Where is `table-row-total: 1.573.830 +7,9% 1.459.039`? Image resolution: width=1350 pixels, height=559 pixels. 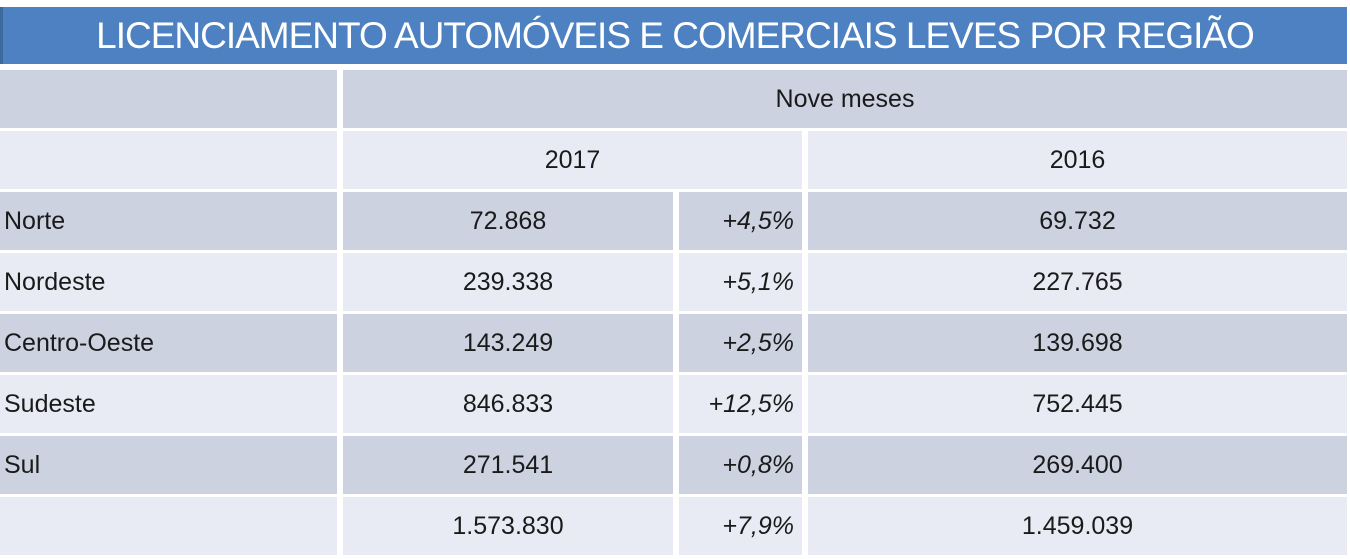
table-row-total: 1.573.830 +7,9% 1.459.039 is located at coordinates (673, 526).